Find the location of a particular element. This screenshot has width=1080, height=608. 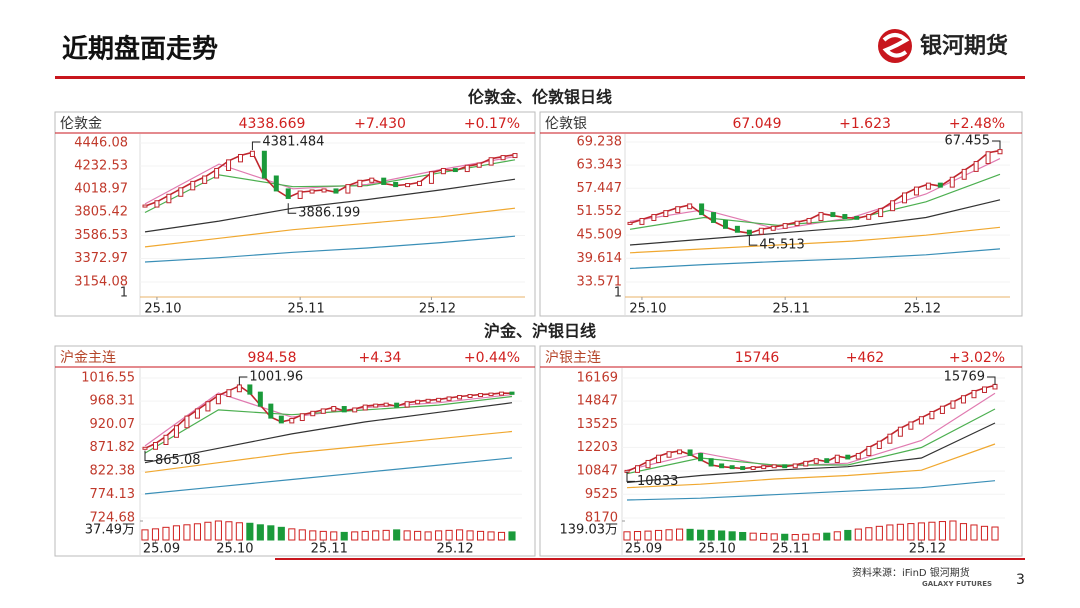

header-rule is located at coordinates (540, 77).